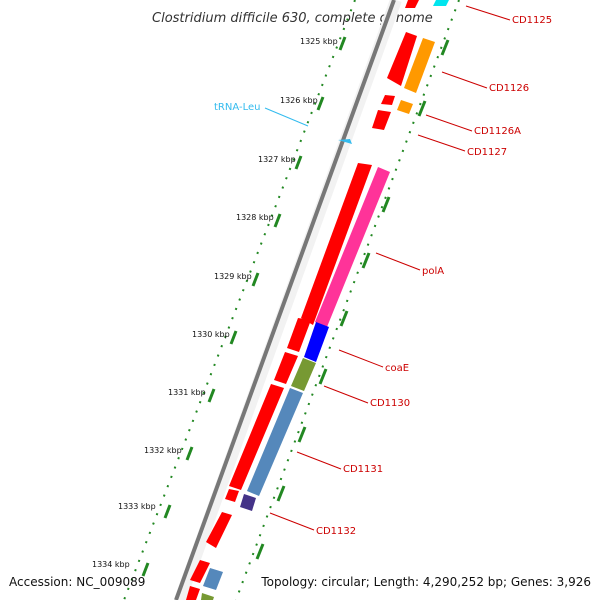 This screenshot has width=600, height=605. What do you see at coordinates (111, 564) in the screenshot?
I see `tick-label: 1334 kbp` at bounding box center [111, 564].